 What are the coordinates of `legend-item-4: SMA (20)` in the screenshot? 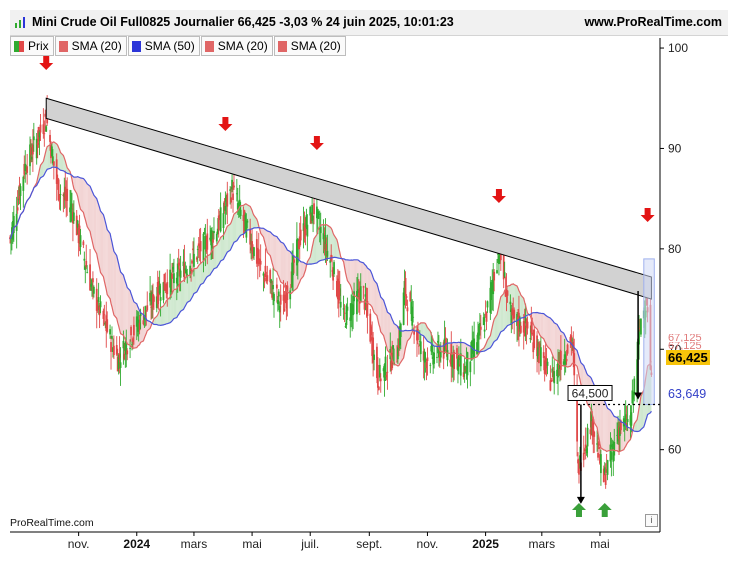 It's located at (309, 46).